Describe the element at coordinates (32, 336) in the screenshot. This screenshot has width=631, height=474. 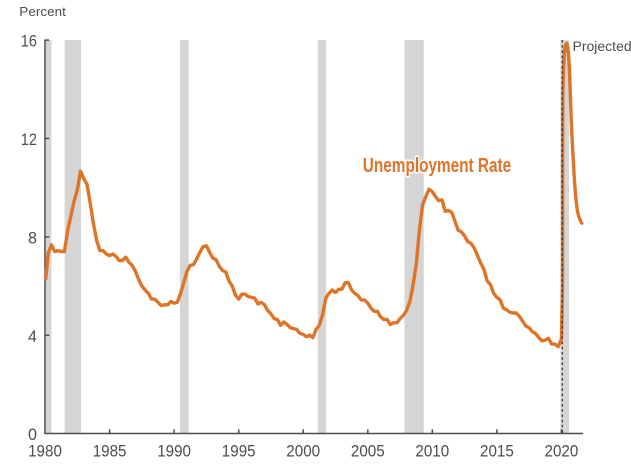
I see `svg-text: 4` at that location.